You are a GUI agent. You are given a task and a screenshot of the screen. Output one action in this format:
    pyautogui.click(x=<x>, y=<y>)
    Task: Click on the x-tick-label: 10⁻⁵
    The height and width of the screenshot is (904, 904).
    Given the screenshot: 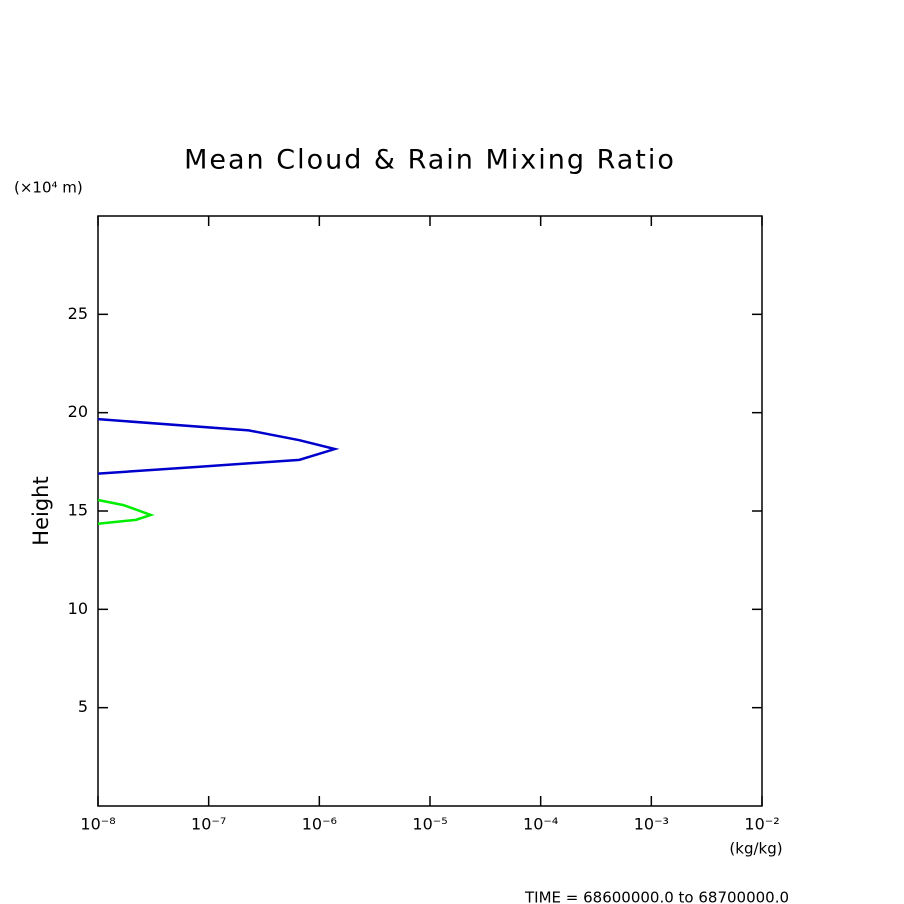 What is the action you would take?
    pyautogui.click(x=429, y=824)
    